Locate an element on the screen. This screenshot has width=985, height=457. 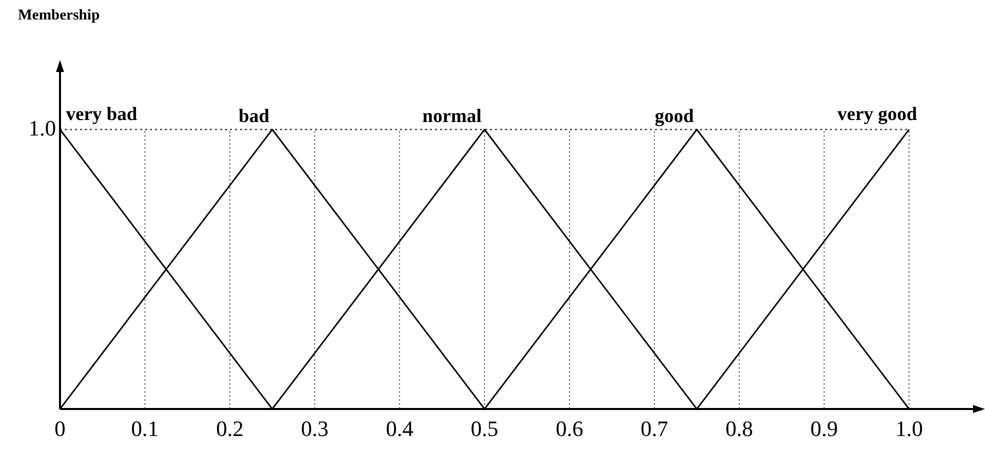
series-label: normal is located at coordinates (452, 116).